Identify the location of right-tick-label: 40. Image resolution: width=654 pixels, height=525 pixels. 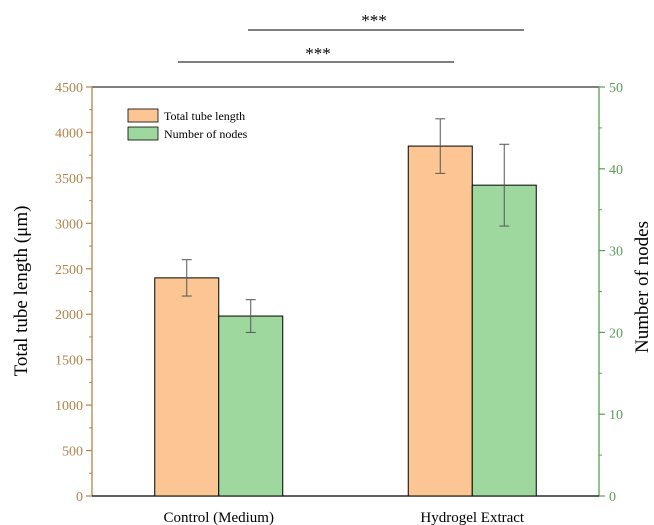
(616, 170).